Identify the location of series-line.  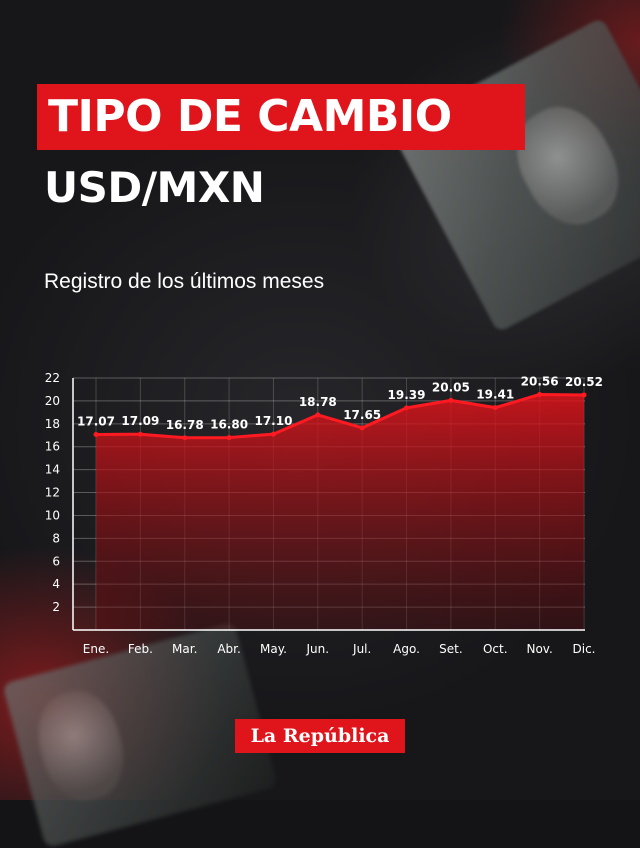
(340, 416).